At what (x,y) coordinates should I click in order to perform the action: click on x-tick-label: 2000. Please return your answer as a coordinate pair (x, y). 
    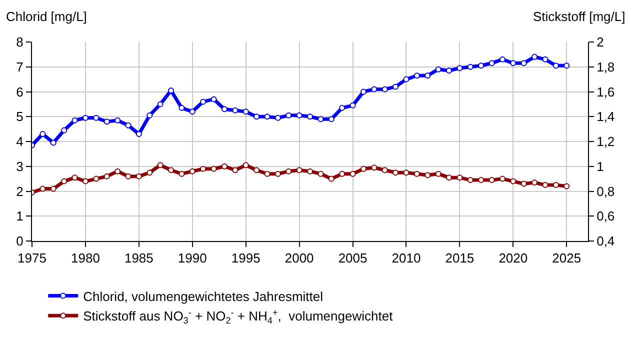
    Looking at the image, I should click on (299, 258).